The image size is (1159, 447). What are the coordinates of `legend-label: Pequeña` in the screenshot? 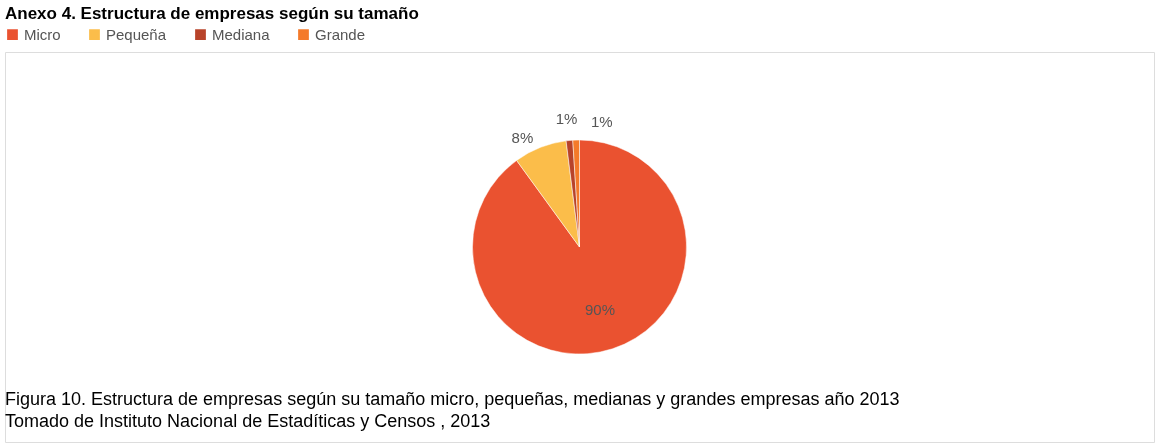 It's located at (136, 34).